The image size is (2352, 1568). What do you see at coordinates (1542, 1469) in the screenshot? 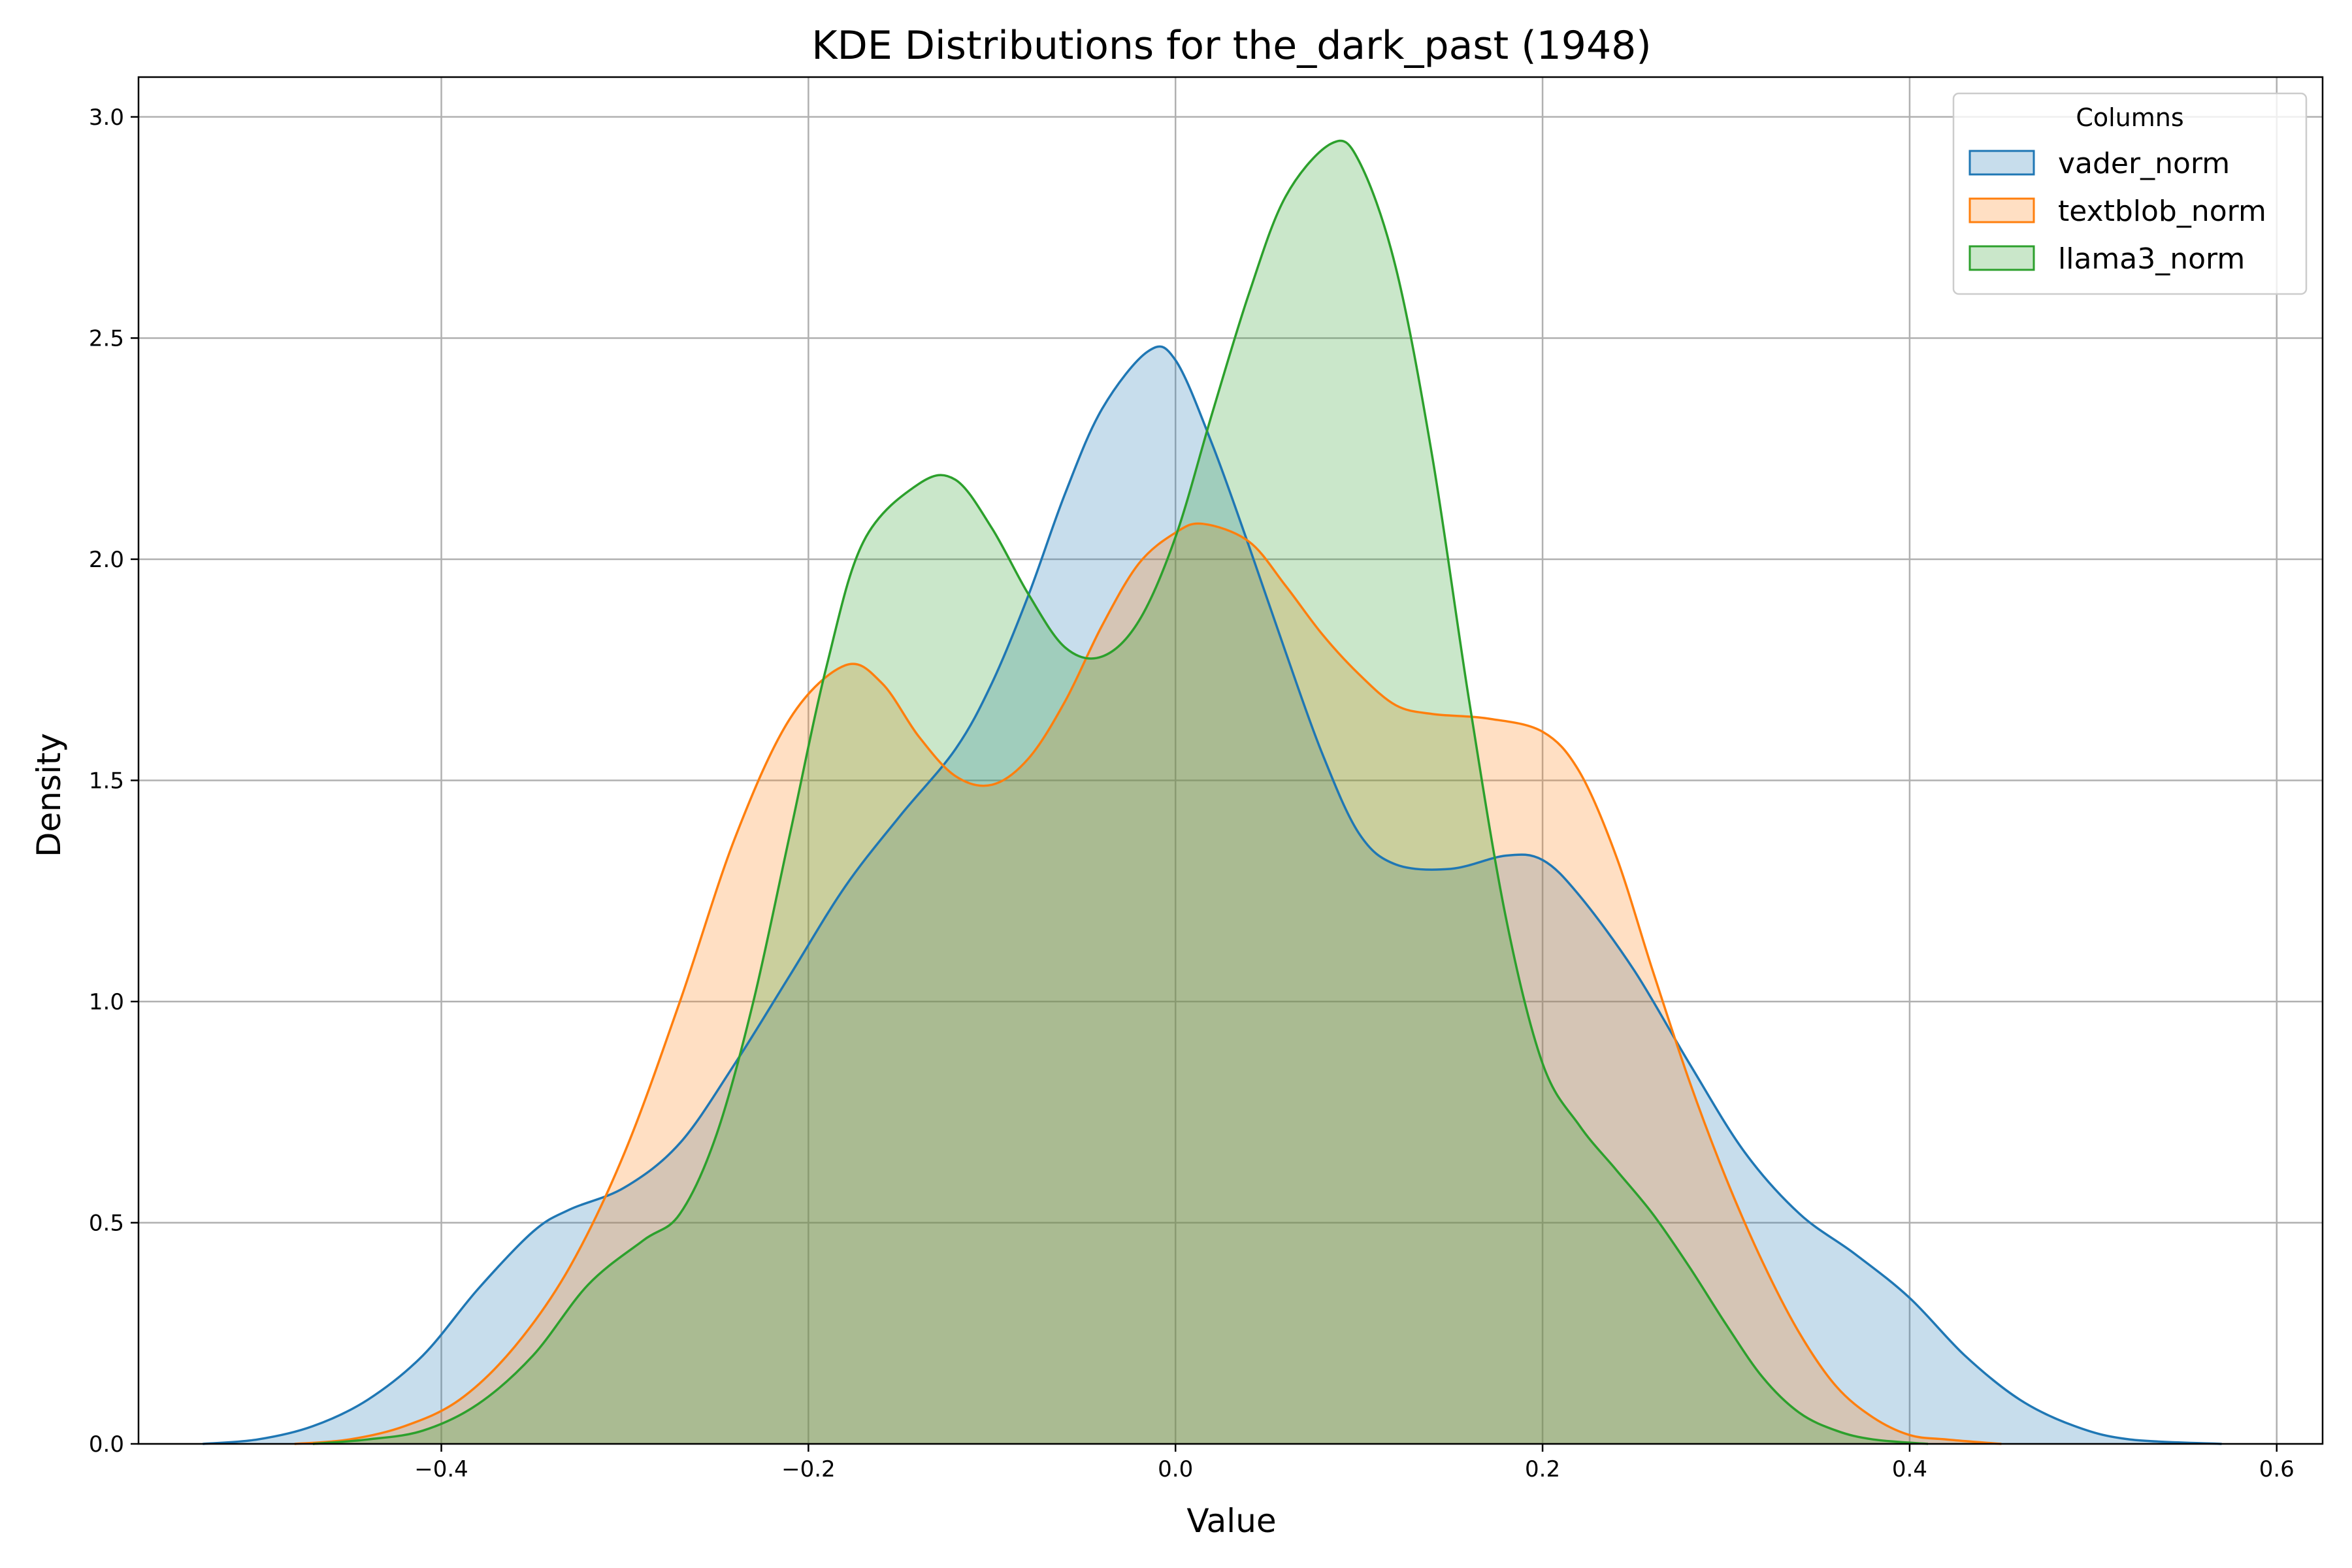
I see `x-tick-label: 0.2` at bounding box center [1542, 1469].